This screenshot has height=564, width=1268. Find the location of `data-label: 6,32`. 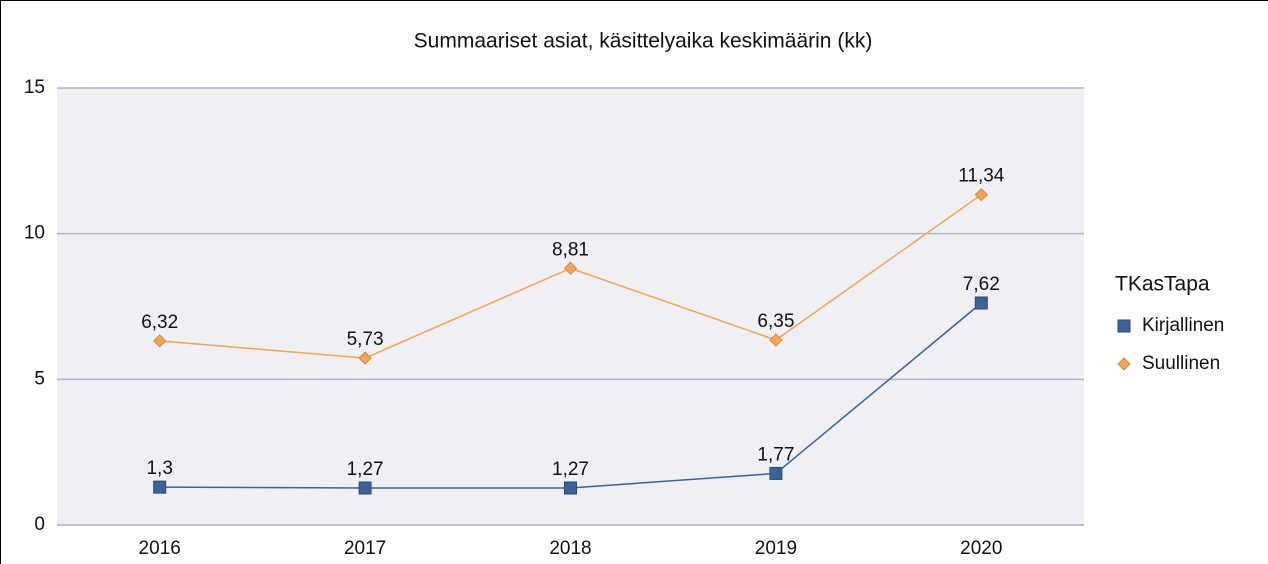

data-label: 6,32 is located at coordinates (159, 322).